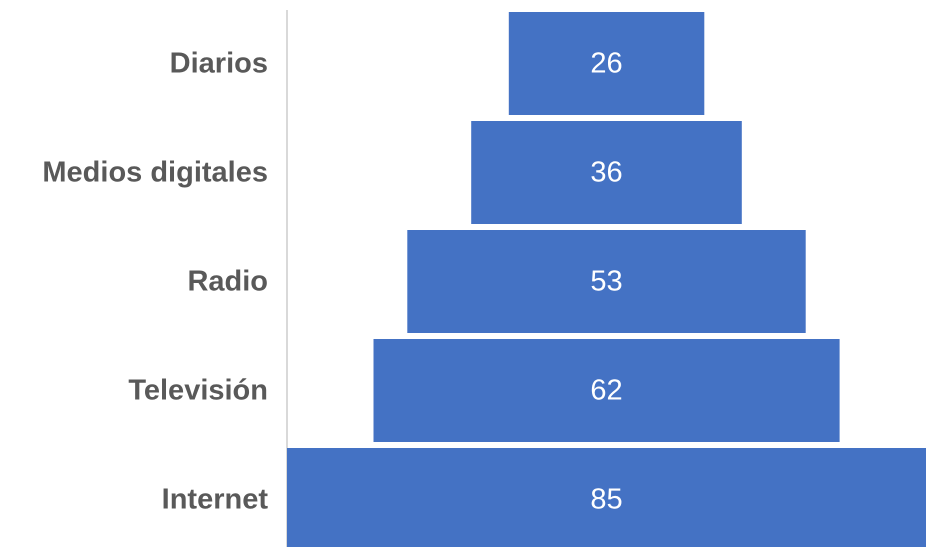 The width and height of the screenshot is (926, 547). I want to click on bar-diarios, so click(606, 63).